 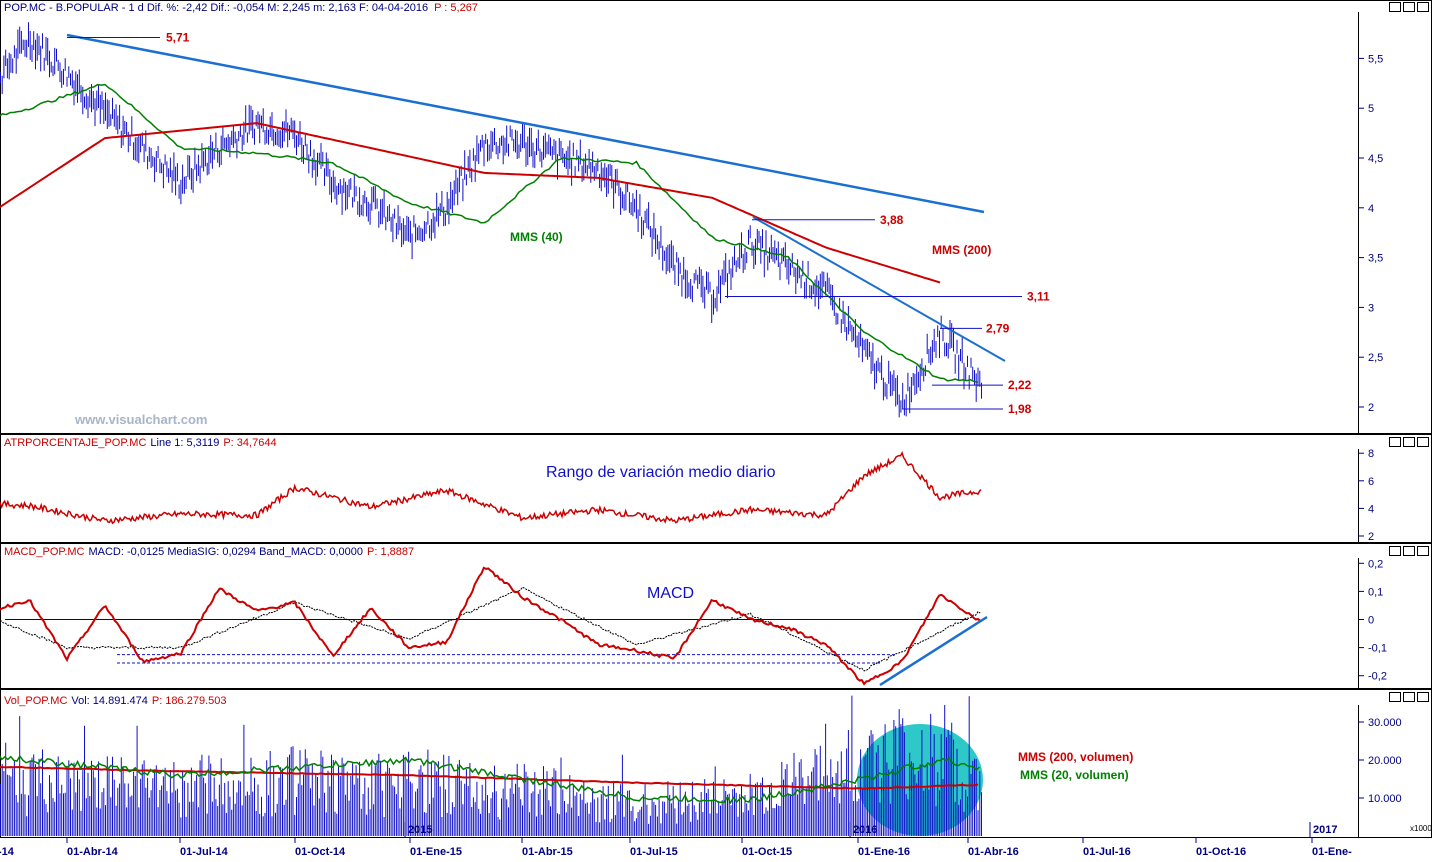 I want to click on macd-annotation: MACD, so click(x=670, y=593).